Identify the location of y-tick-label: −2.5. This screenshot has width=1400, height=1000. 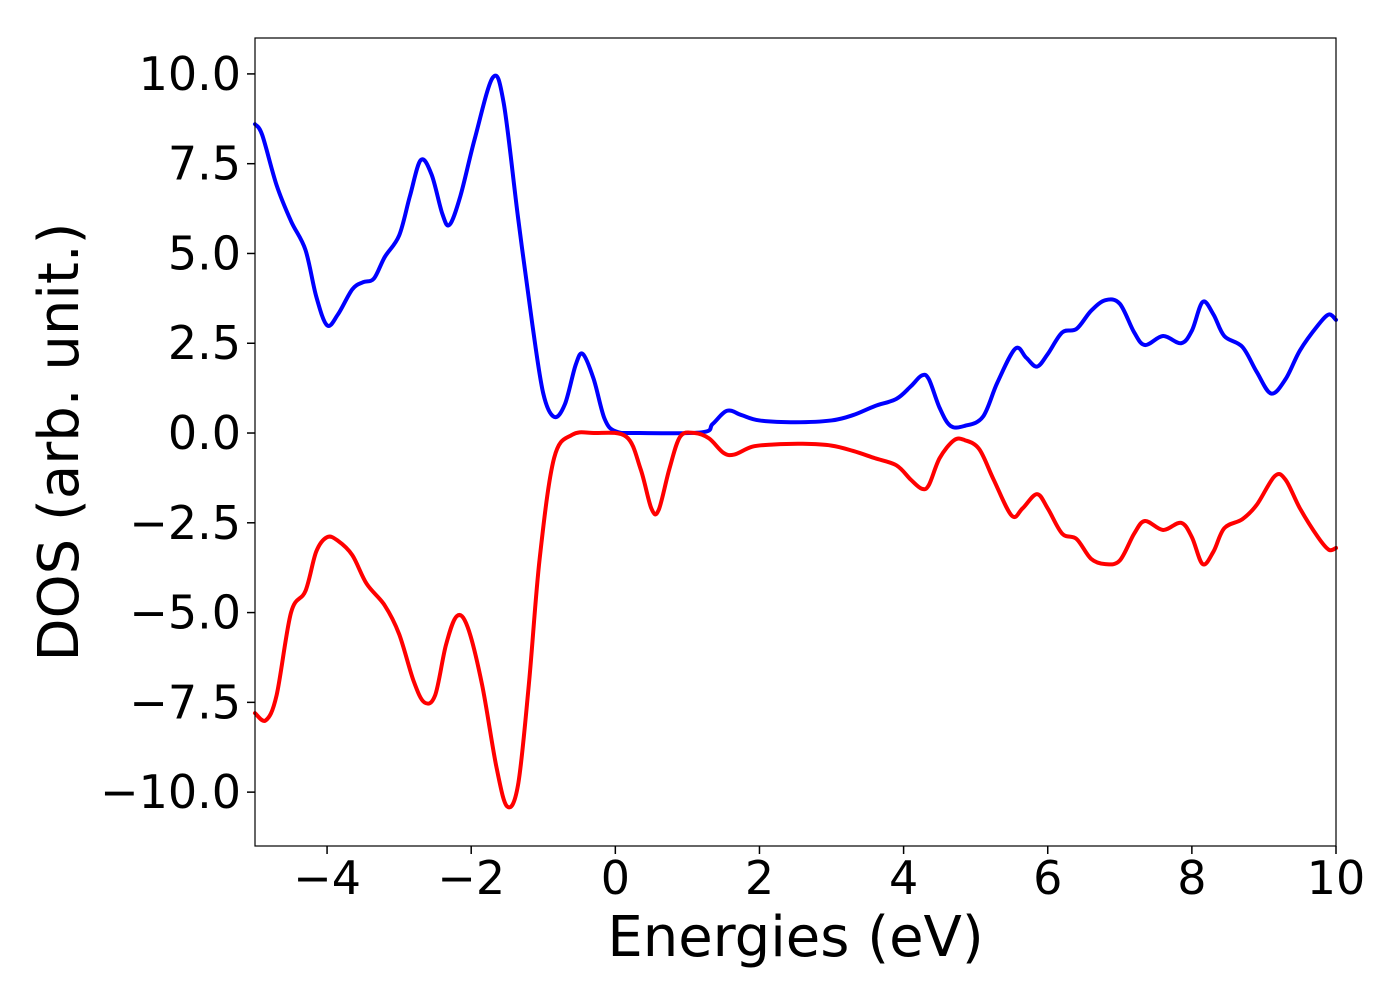
(185, 523).